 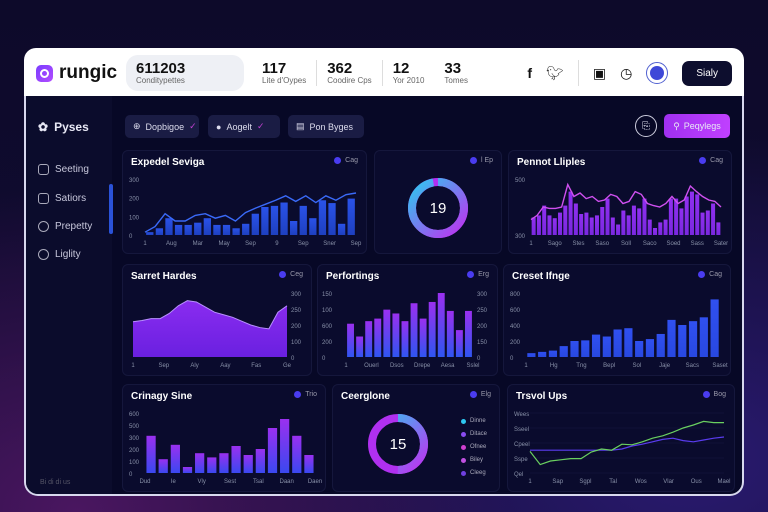 I want to click on stat-value: 33, so click(x=453, y=68).